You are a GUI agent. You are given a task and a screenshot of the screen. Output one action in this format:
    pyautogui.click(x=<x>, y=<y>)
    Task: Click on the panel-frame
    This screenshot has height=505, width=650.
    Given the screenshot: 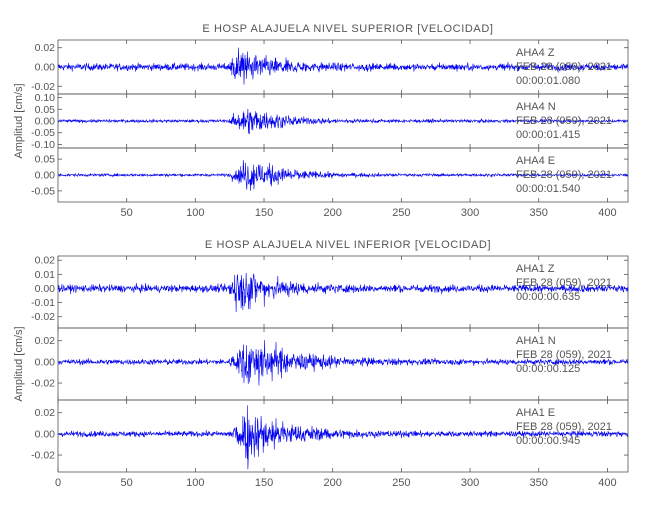 What is the action you would take?
    pyautogui.click(x=343, y=436)
    